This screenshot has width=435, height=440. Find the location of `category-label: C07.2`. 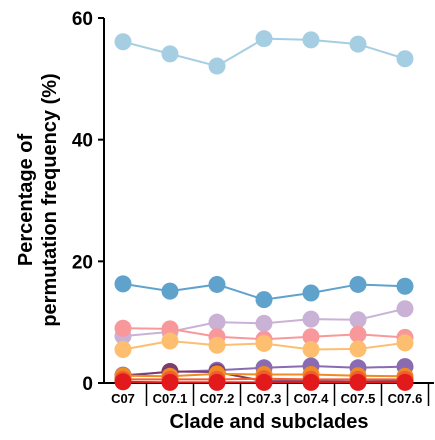

category-label: C07.2 is located at coordinates (217, 398).